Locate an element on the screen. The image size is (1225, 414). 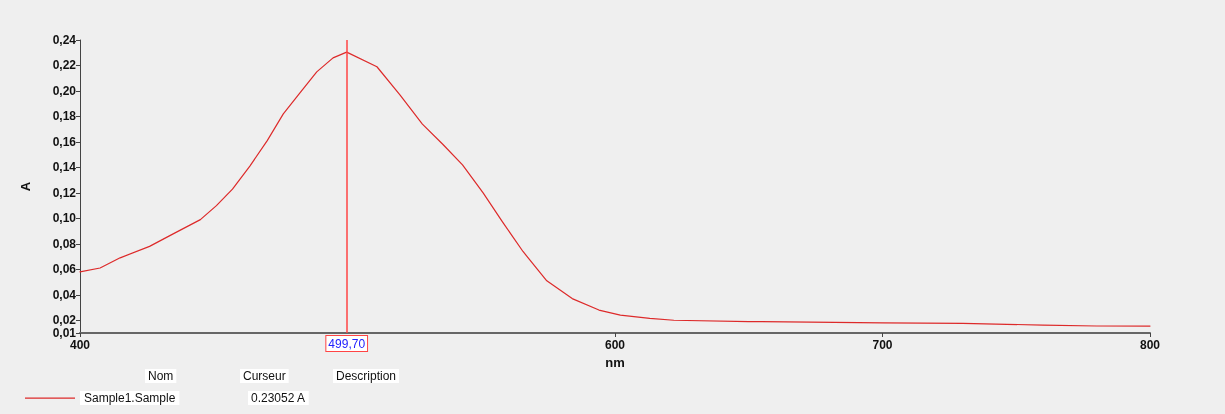
x-tick-label: 400 is located at coordinates (80, 345).